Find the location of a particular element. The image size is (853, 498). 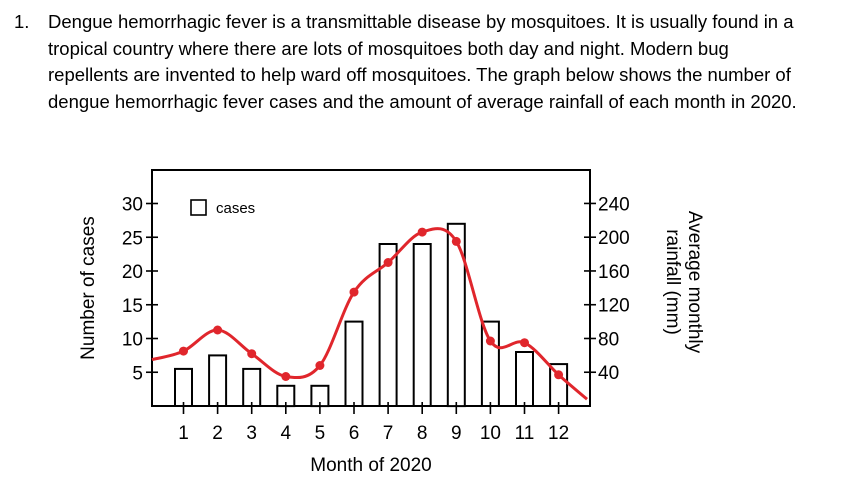

x-tick-label: 3 is located at coordinates (251, 433).